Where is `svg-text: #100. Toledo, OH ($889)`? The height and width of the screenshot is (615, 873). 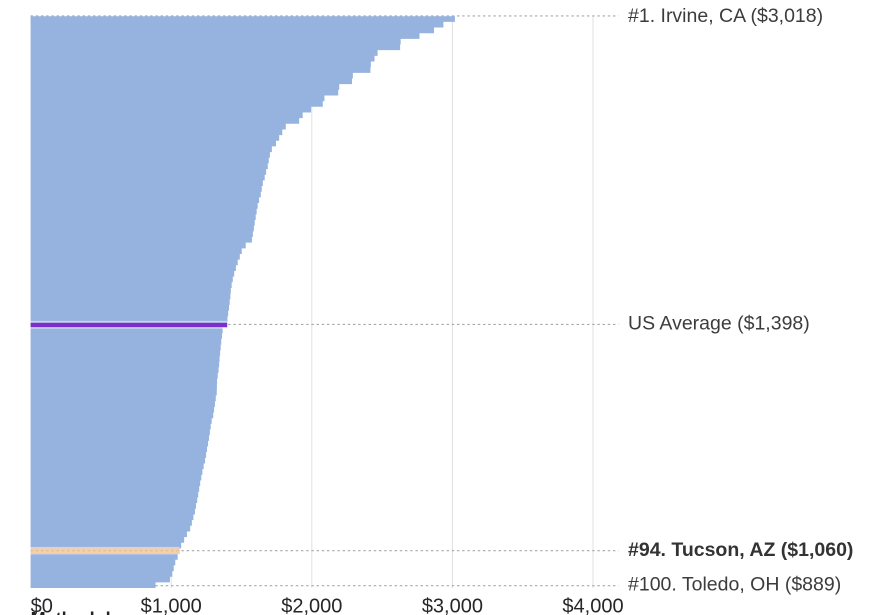
svg-text: #100. Toledo, OH ($889) is located at coordinates (734, 584).